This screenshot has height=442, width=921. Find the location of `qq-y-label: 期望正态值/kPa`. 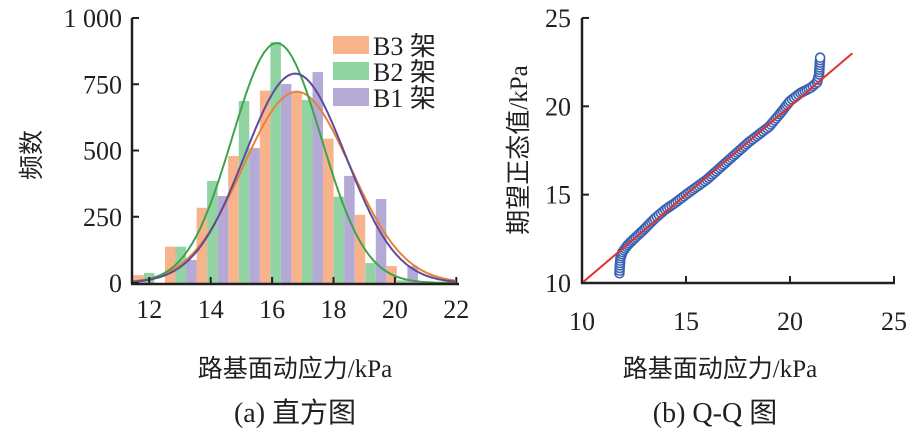

qq-y-label: 期望正态值/kPa is located at coordinates (519, 149).